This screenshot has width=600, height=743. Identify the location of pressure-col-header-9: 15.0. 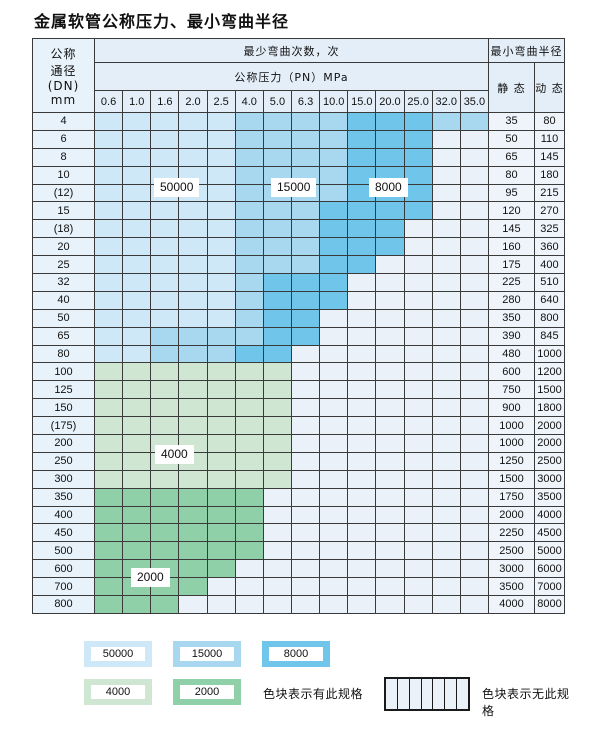
(362, 101).